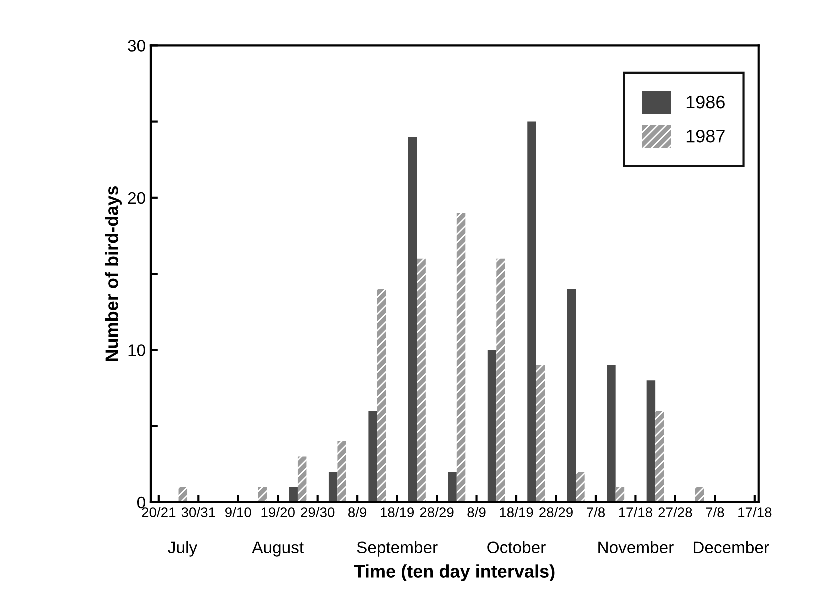 This screenshot has height=609, width=816. What do you see at coordinates (636, 547) in the screenshot?
I see `text: November` at bounding box center [636, 547].